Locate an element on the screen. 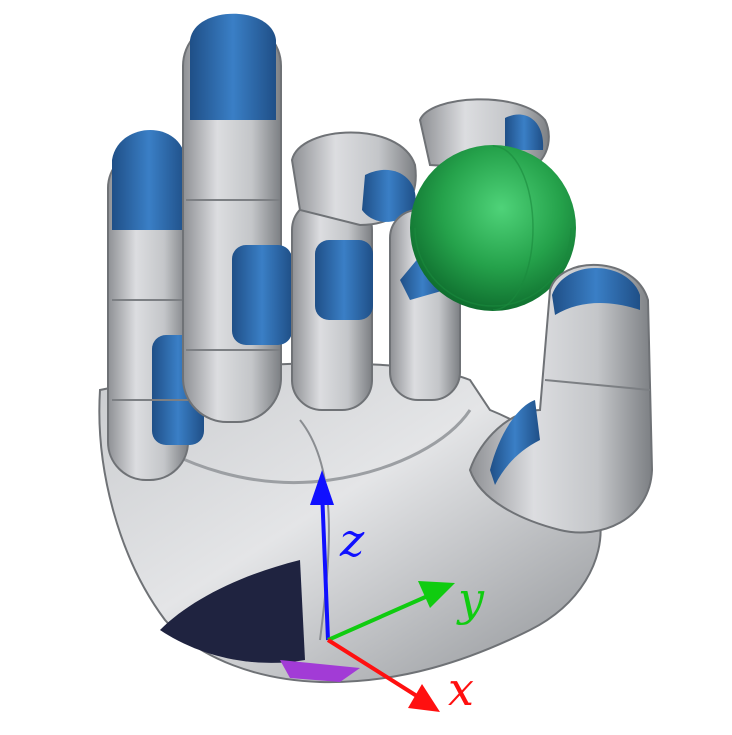 The height and width of the screenshot is (735, 732). z-axis-arrowhead is located at coordinates (322, 487).